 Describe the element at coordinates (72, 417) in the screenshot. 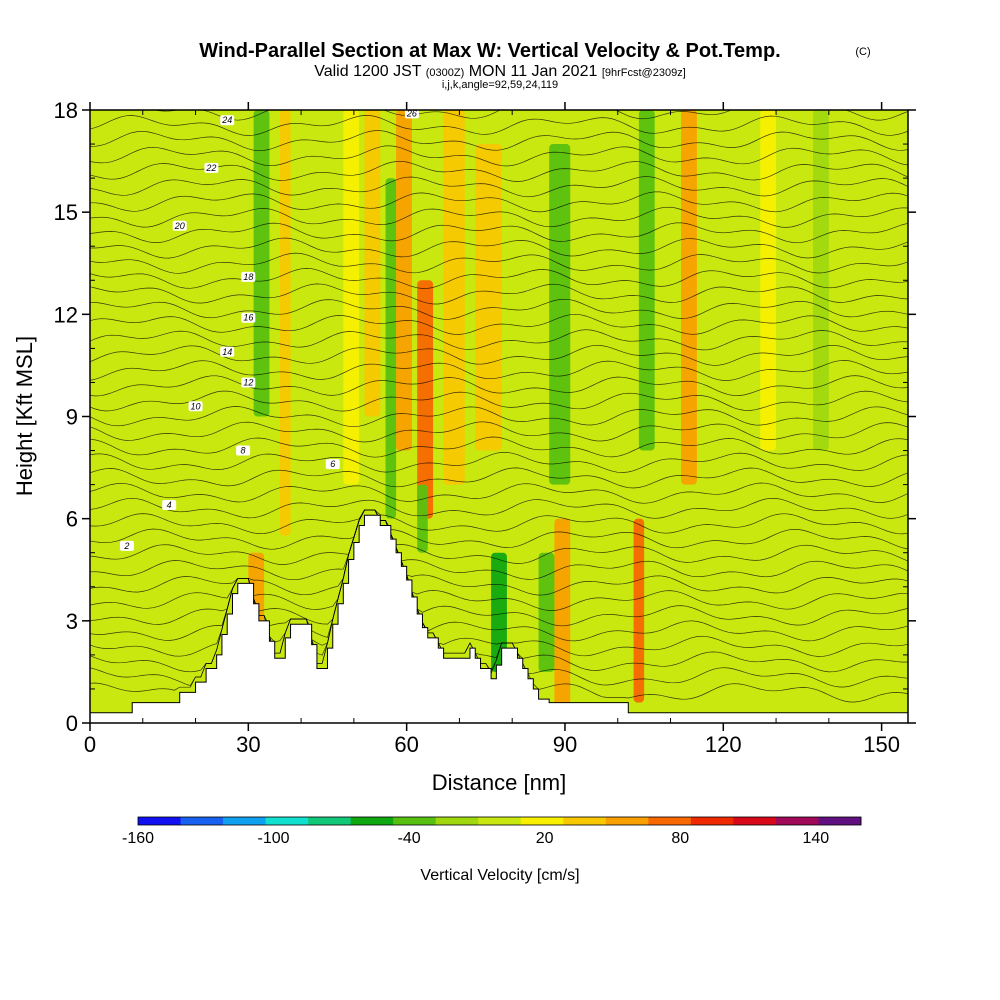

I see `y-tick-label: 9` at that location.